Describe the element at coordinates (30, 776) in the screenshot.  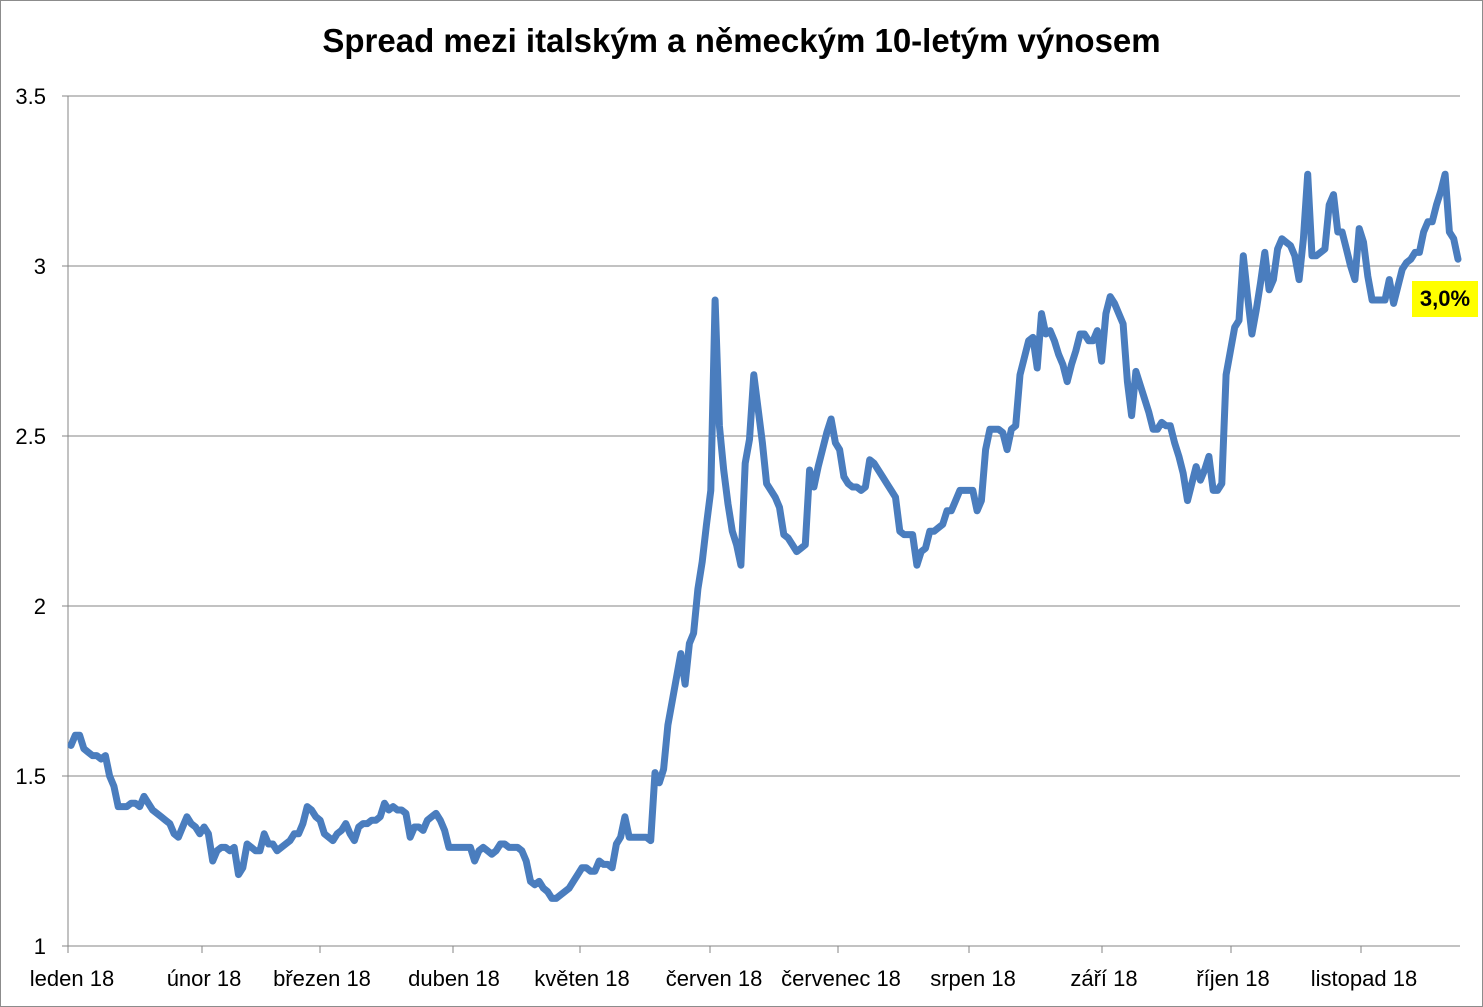
I see `y-tick-label: 1.5` at that location.